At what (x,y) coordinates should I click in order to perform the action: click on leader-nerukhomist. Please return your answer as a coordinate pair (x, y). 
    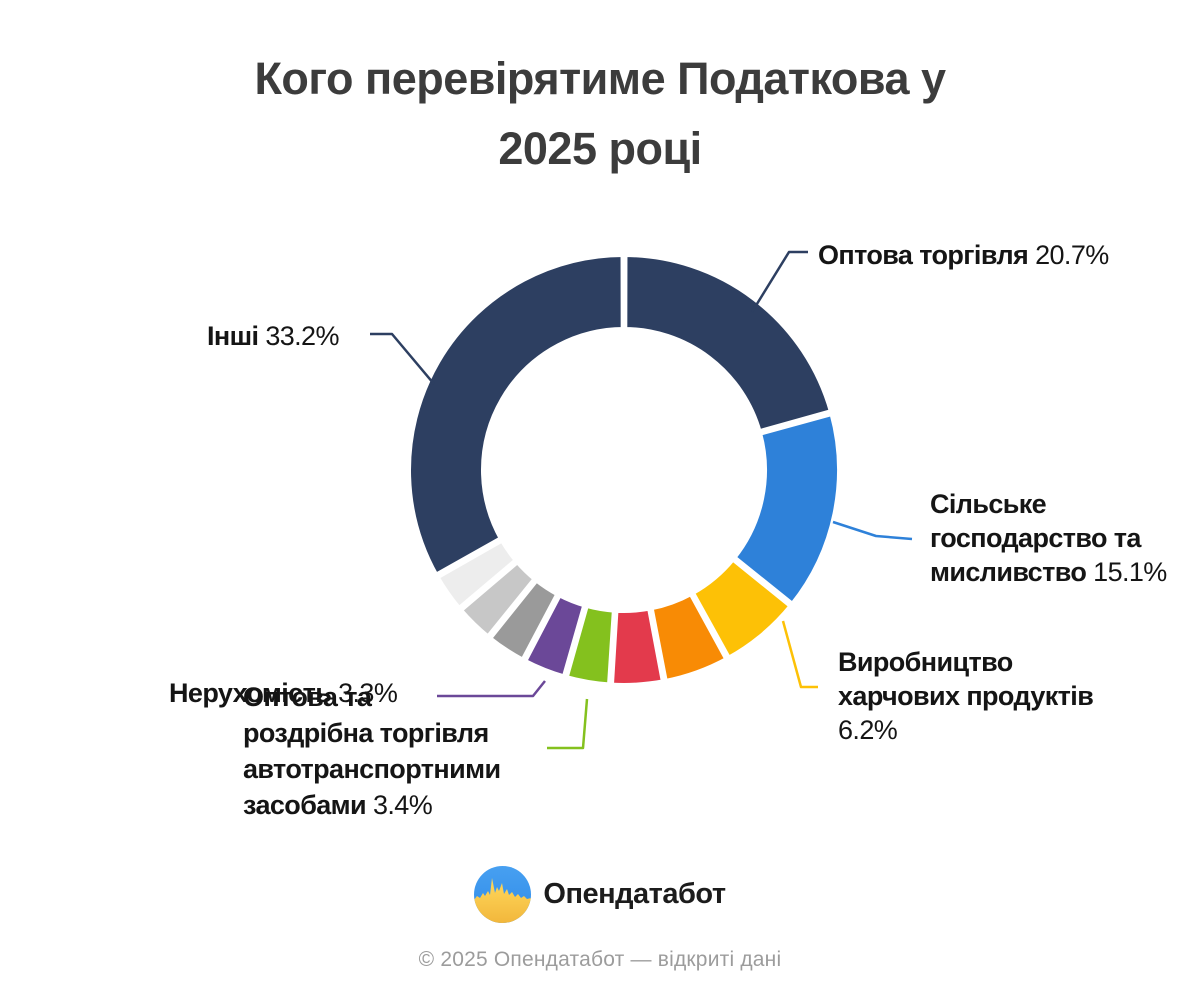
    Looking at the image, I should click on (491, 689).